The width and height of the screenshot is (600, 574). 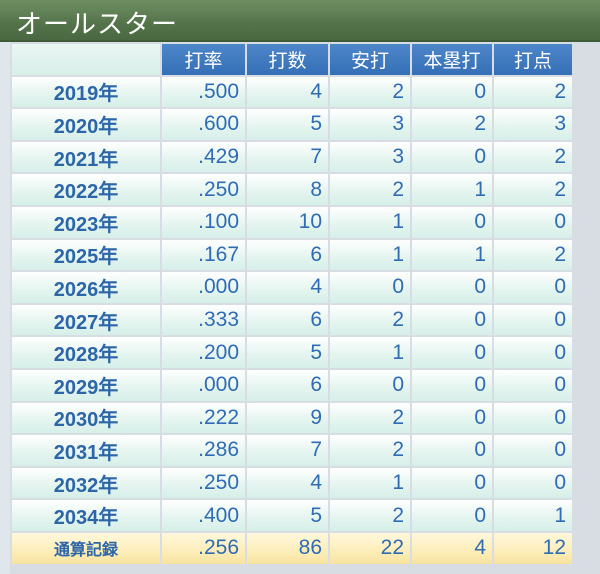 I want to click on cell-rbi: 1, so click(x=533, y=515).